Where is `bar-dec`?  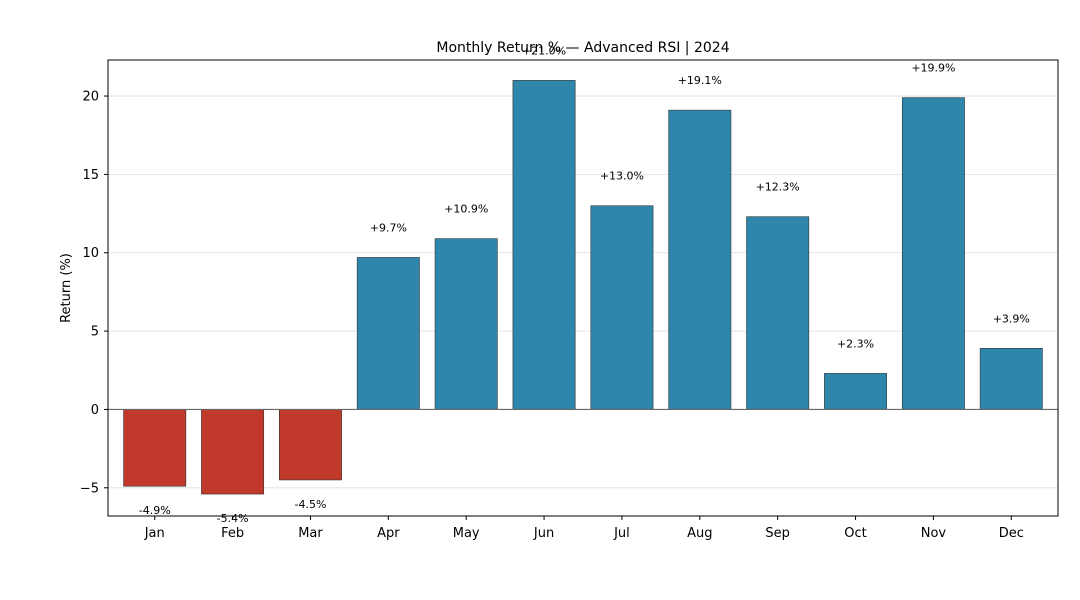
bar-dec is located at coordinates (1011, 379).